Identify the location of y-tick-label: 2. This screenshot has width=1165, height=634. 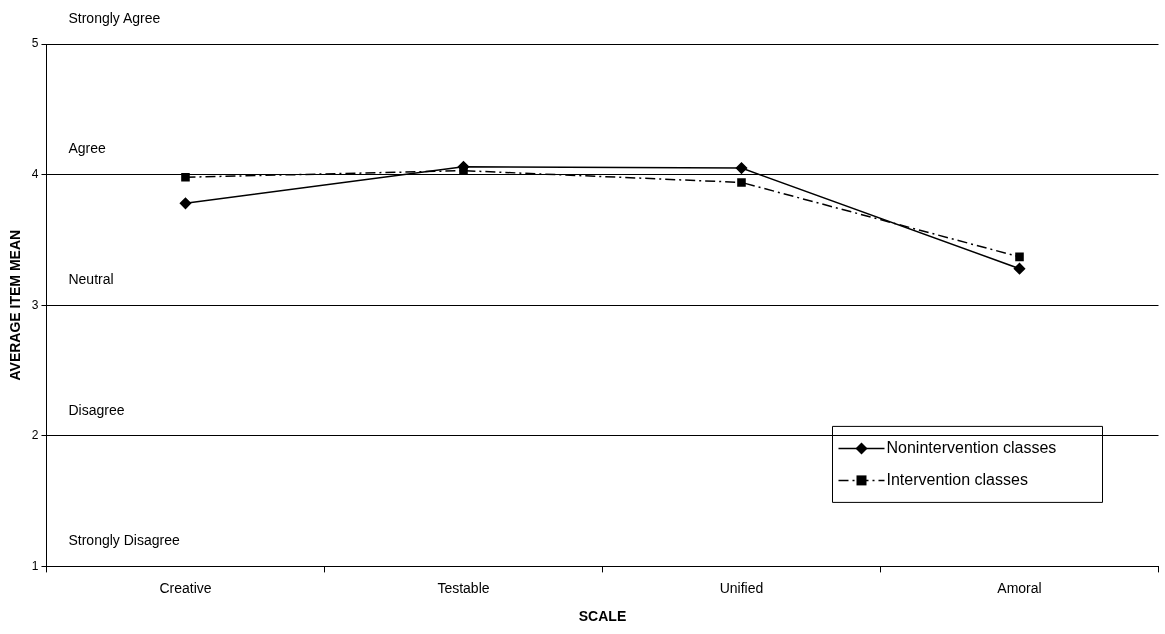
(35, 435).